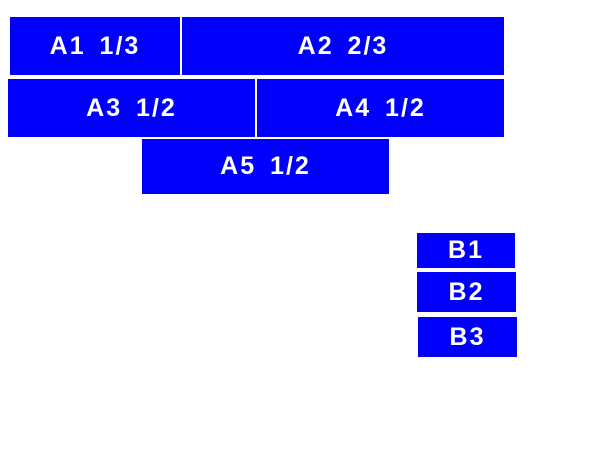 The height and width of the screenshot is (459, 602). I want to click on box-b2: B2, so click(466, 292).